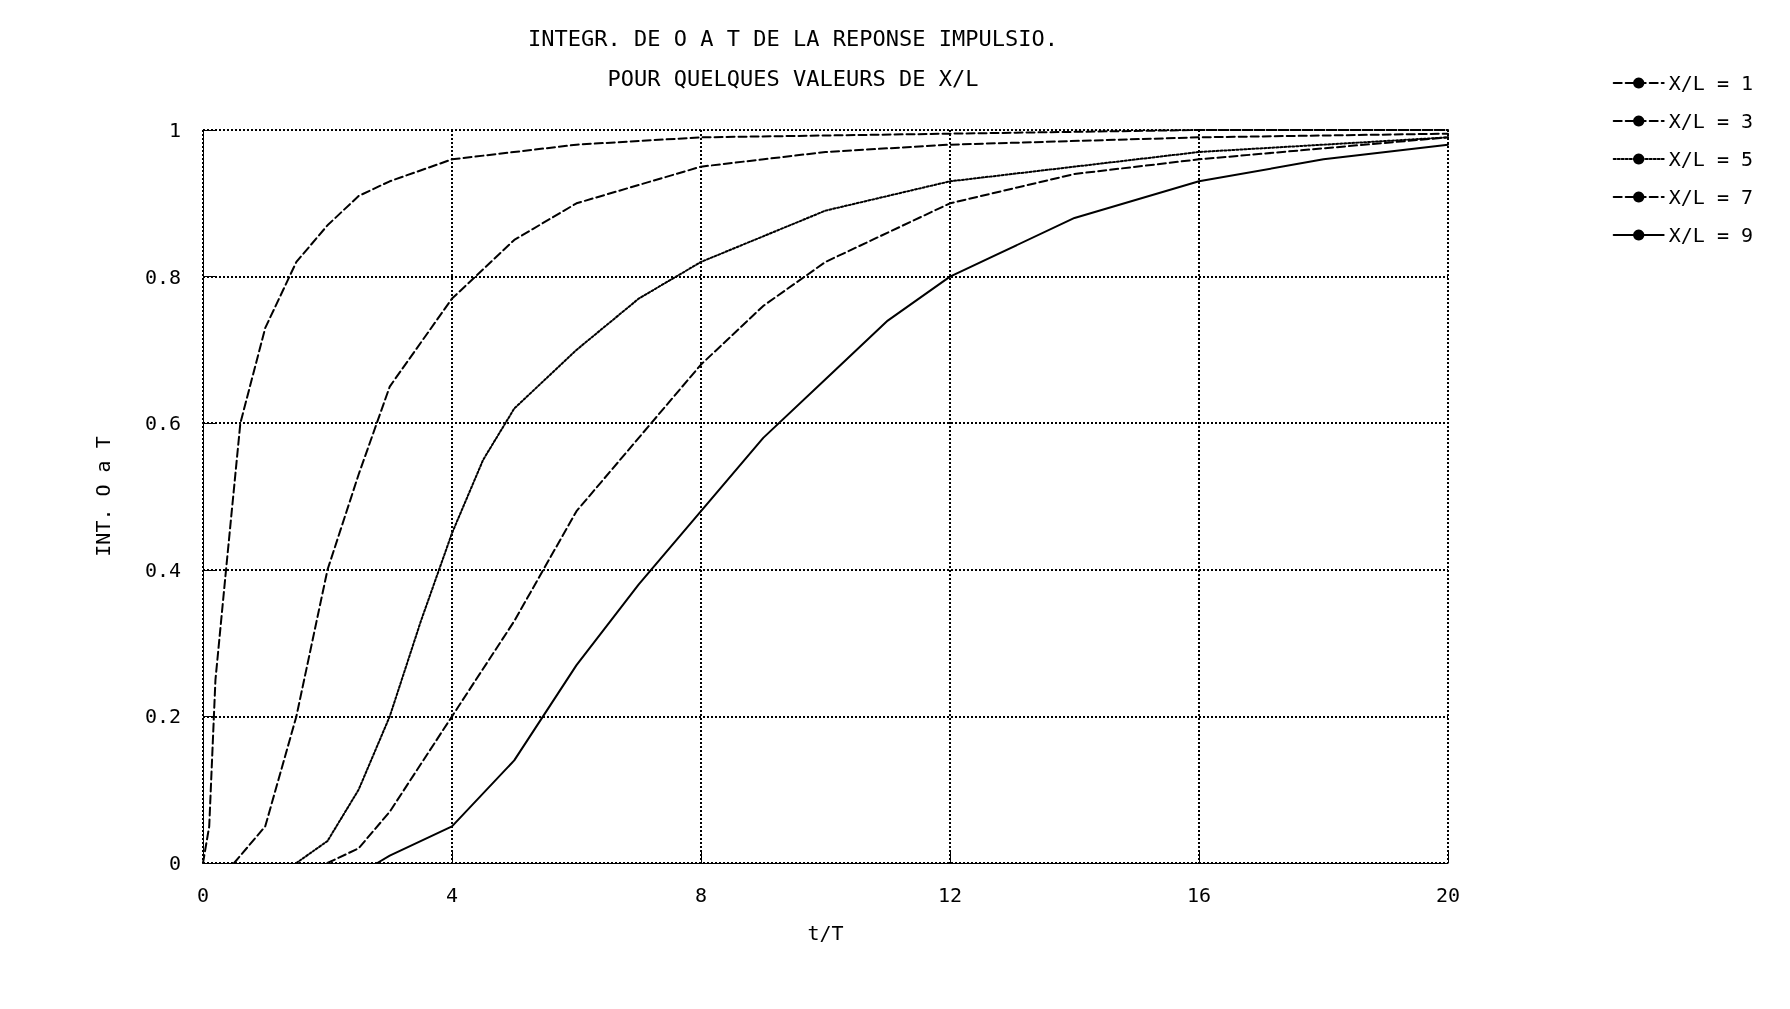 The width and height of the screenshot is (1790, 1009). I want to click on y-tick-label: 0, so click(174, 863).